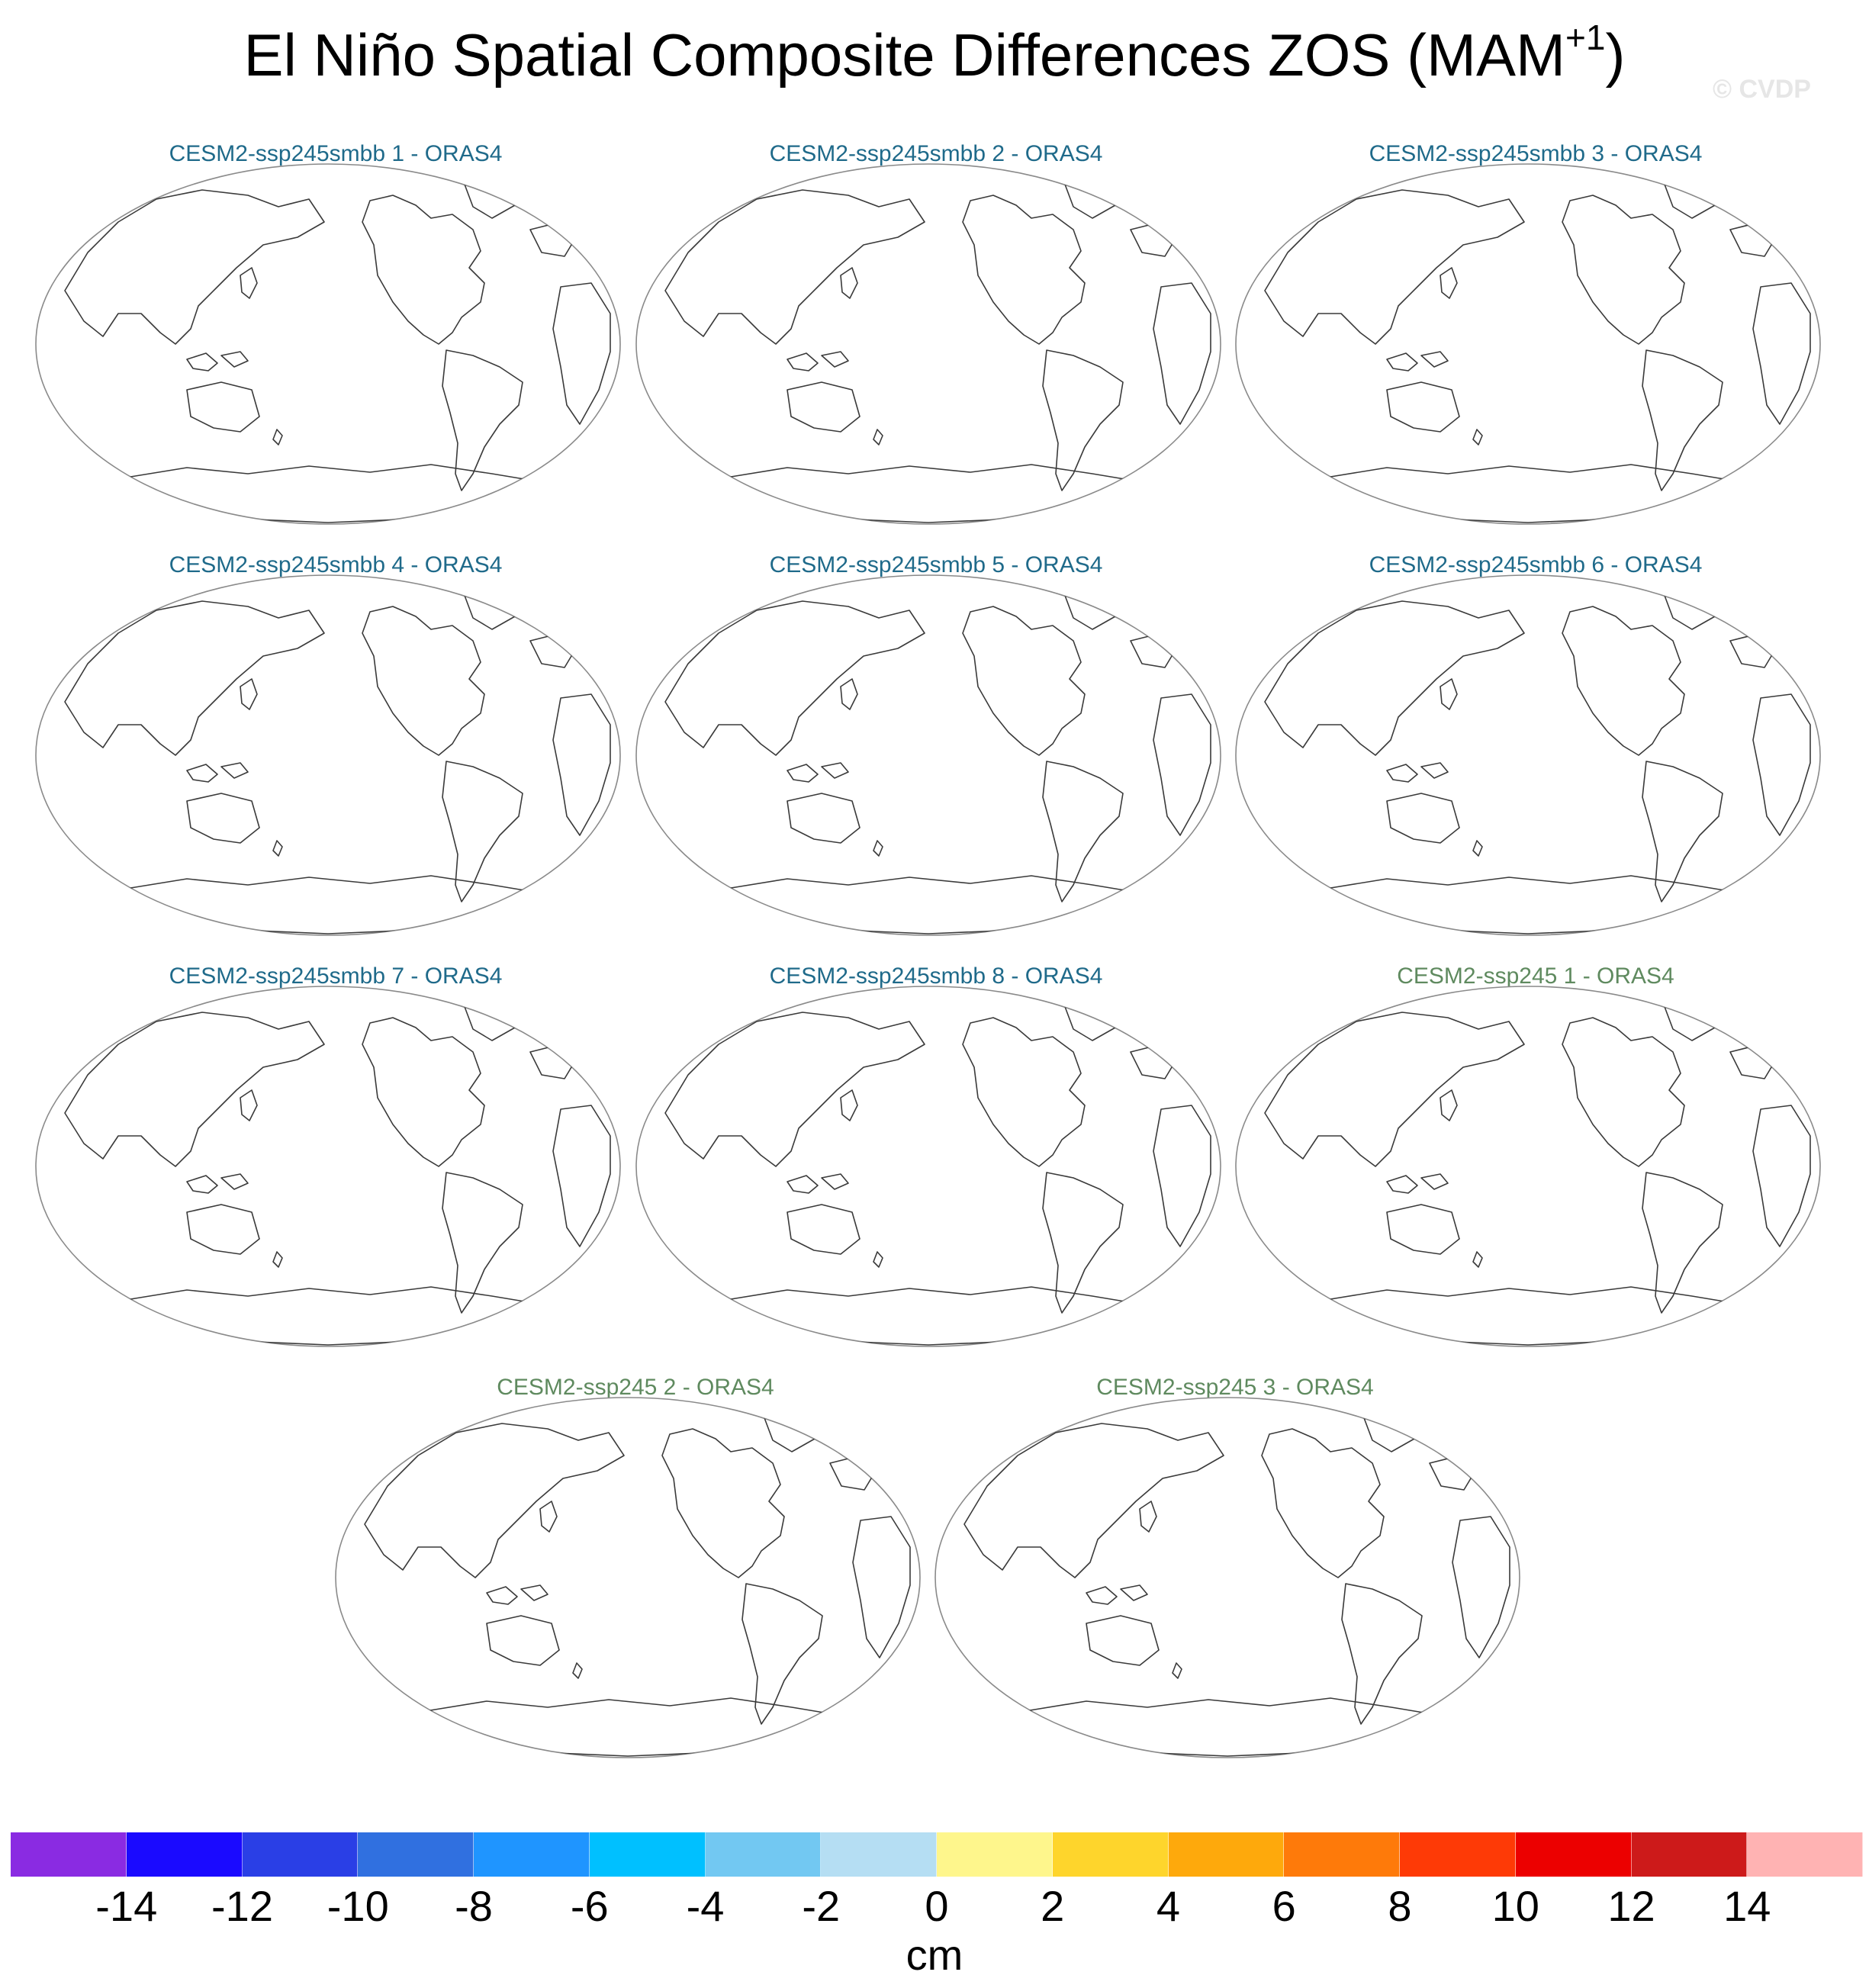 This screenshot has height=1988, width=1869. I want to click on panel-title: CESM2-ssp245smbb 5 - ORAS4, so click(936, 564).